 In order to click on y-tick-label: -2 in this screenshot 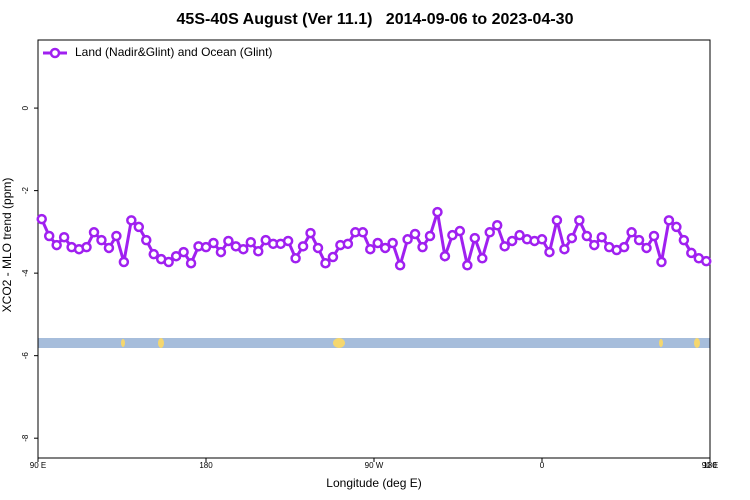, I will do `click(25, 191)`.